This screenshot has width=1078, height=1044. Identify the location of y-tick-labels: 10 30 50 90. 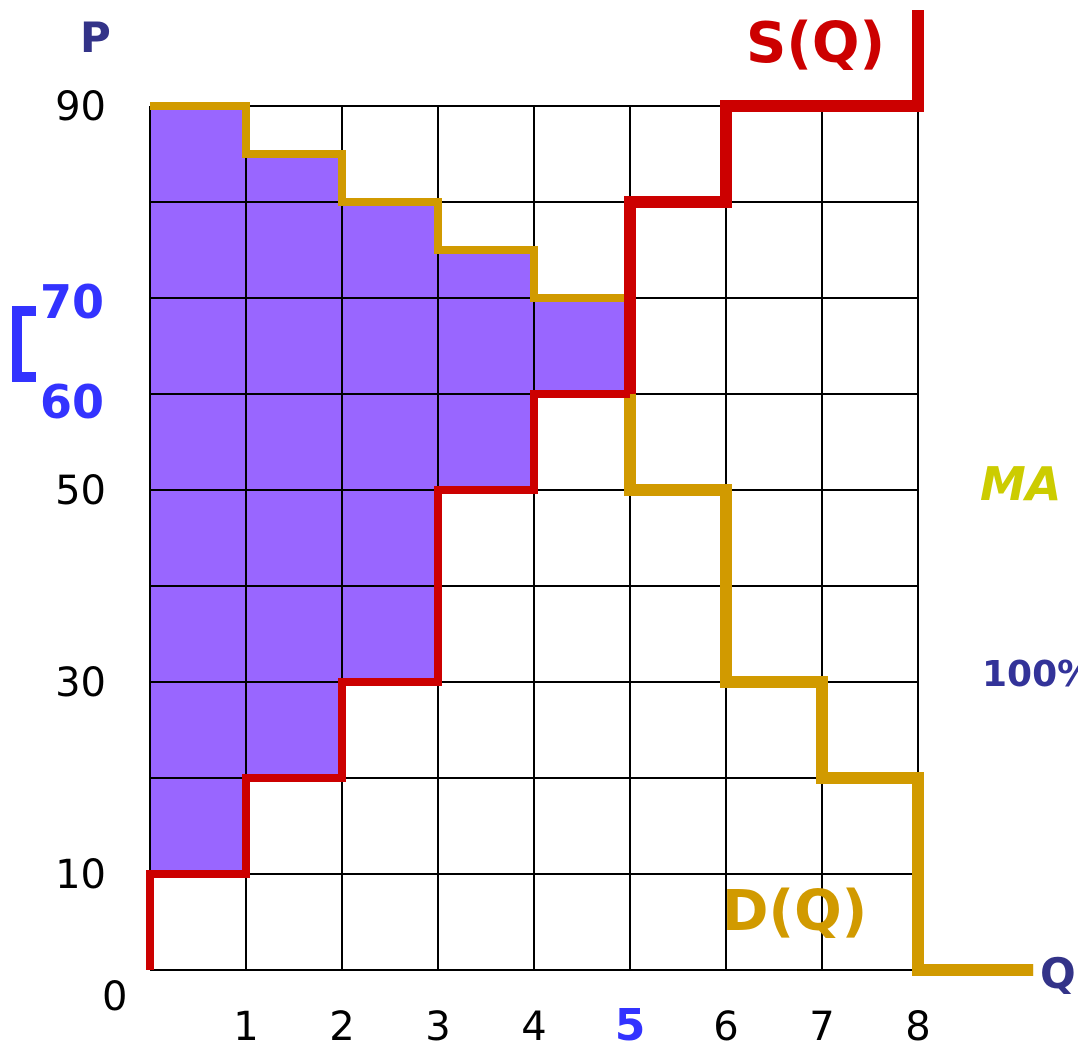
(80, 491).